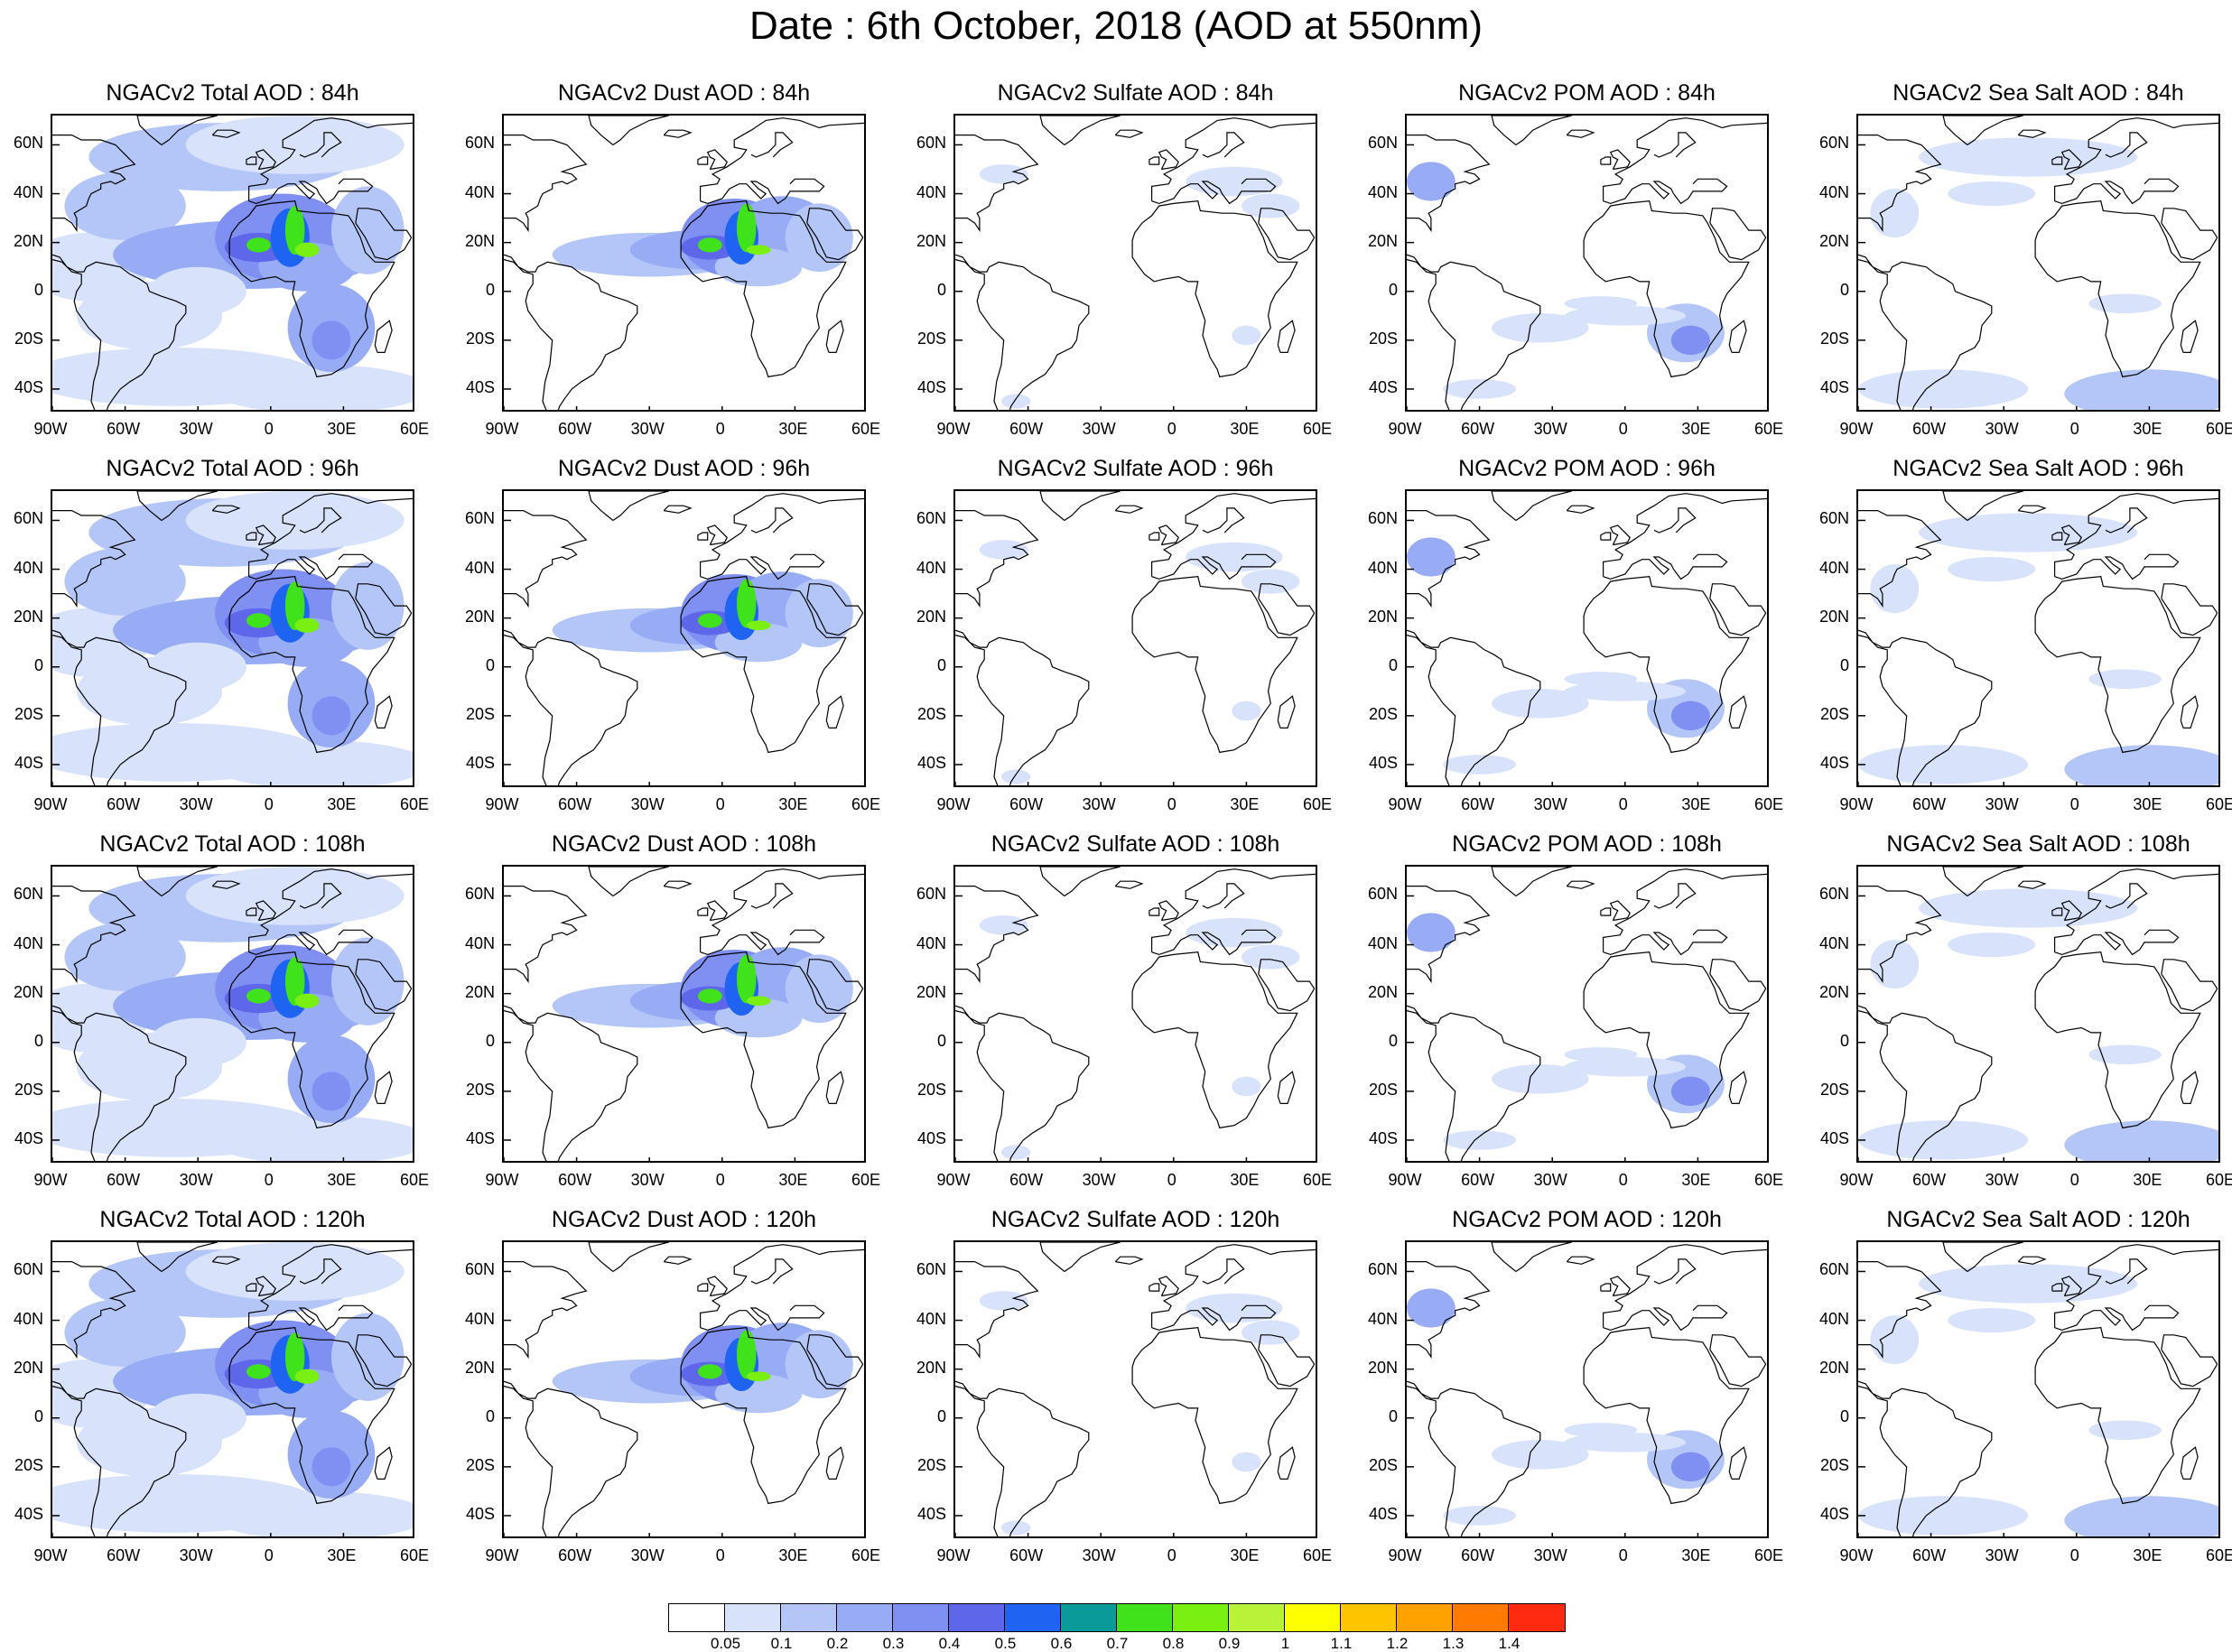 The height and width of the screenshot is (1652, 2232). Describe the element at coordinates (1285, 1643) in the screenshot. I see `colorbar-label: 1` at that location.